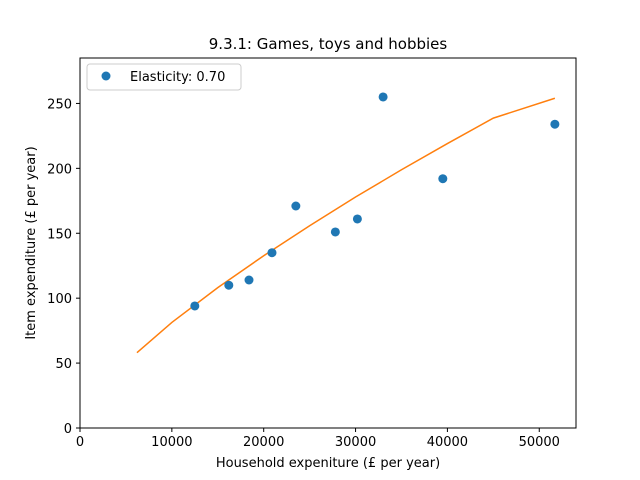 The width and height of the screenshot is (640, 480). I want to click on y-tick-label: 100, so click(59, 299).